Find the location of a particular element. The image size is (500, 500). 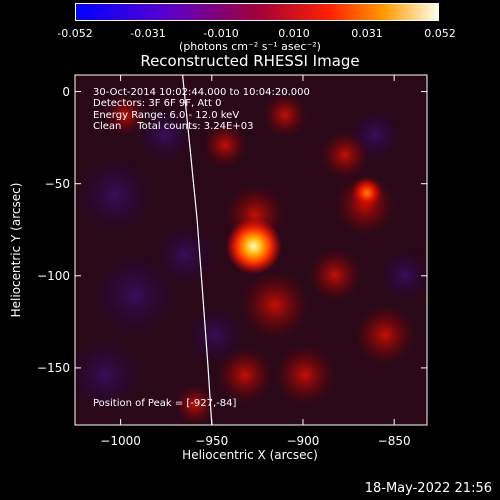

colorbar-tick-label: -0.031 is located at coordinates (148, 33).